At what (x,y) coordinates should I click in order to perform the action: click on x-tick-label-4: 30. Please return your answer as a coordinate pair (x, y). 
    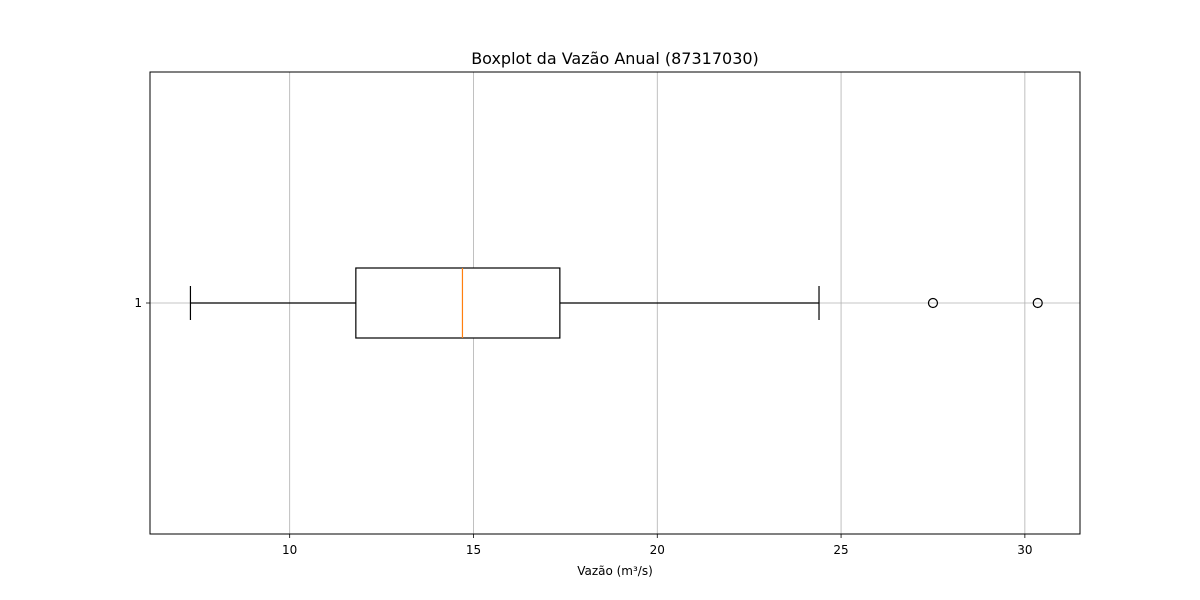
    Looking at the image, I should click on (1024, 550).